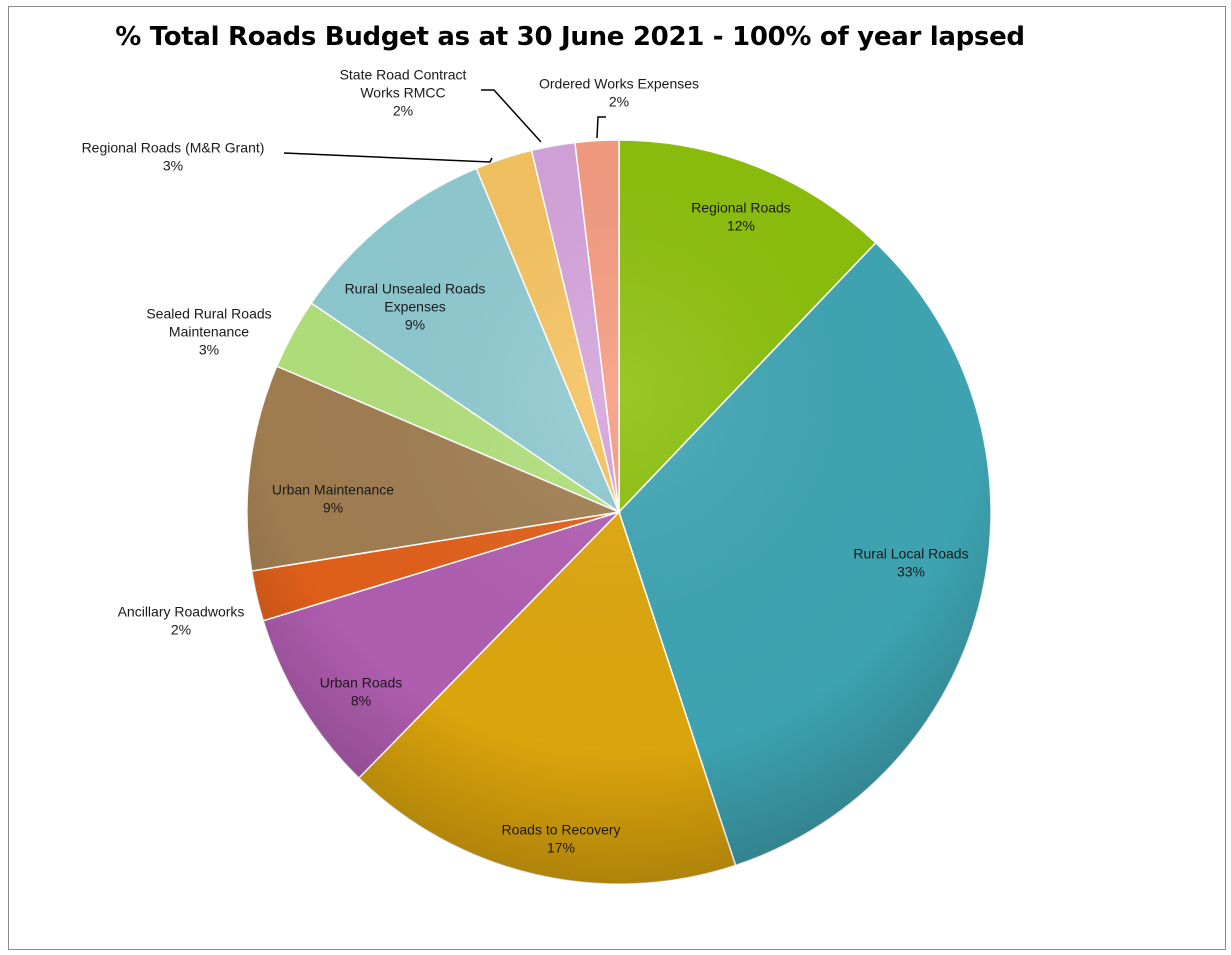 Image resolution: width=1231 pixels, height=955 pixels. I want to click on slice-name-label: Expenses, so click(414, 307).